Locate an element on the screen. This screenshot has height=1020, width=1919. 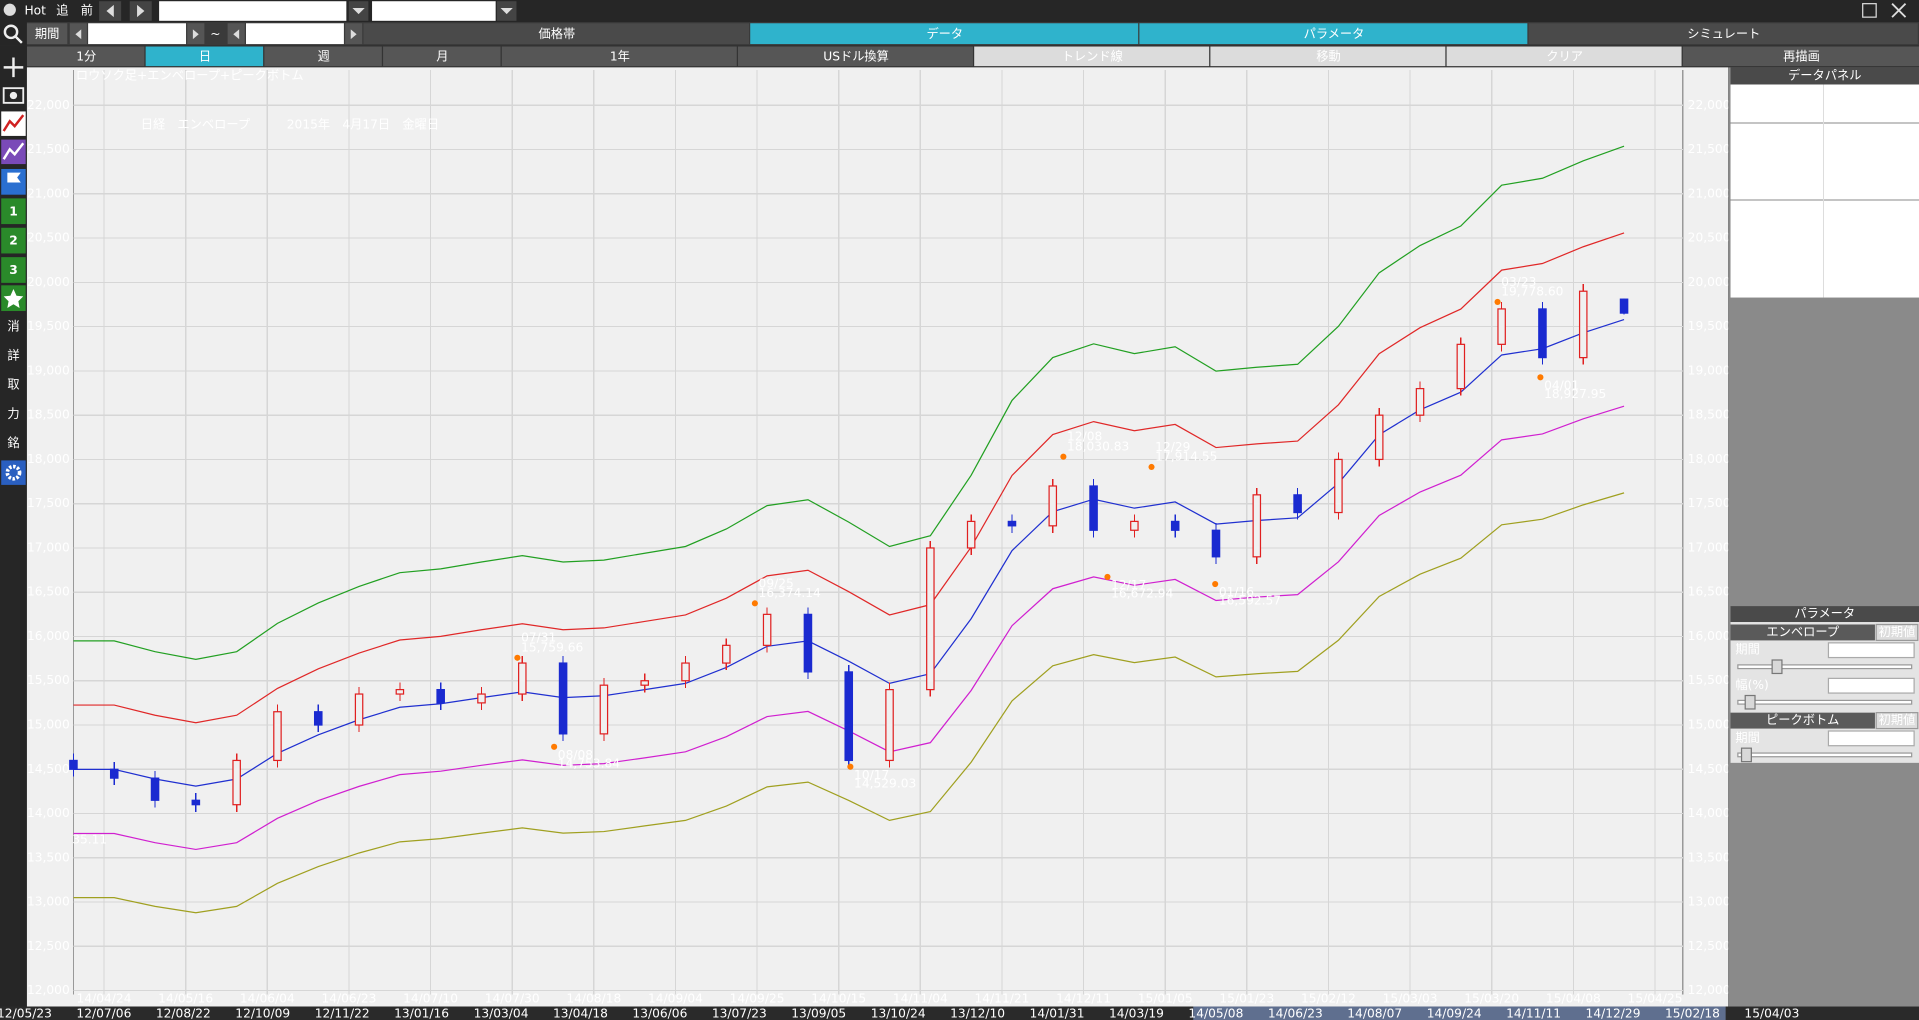
param-value: 5 is located at coordinates (1836, 685).